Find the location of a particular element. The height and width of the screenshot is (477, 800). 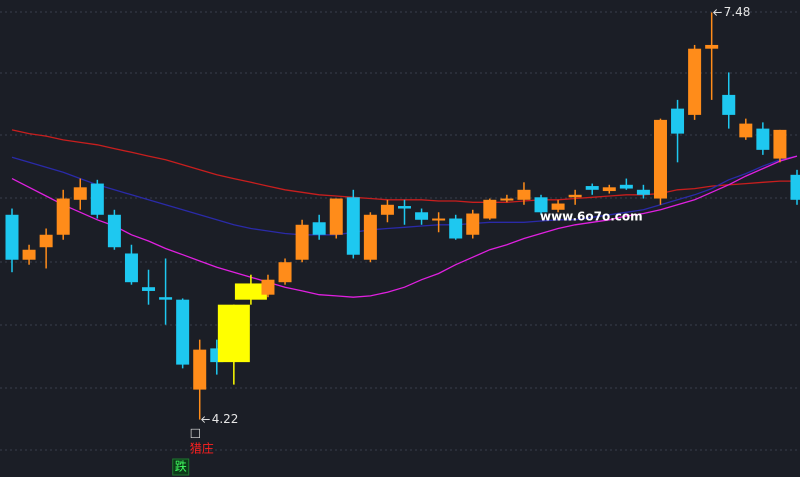

watermark: www.6o7o.com is located at coordinates (591, 217).